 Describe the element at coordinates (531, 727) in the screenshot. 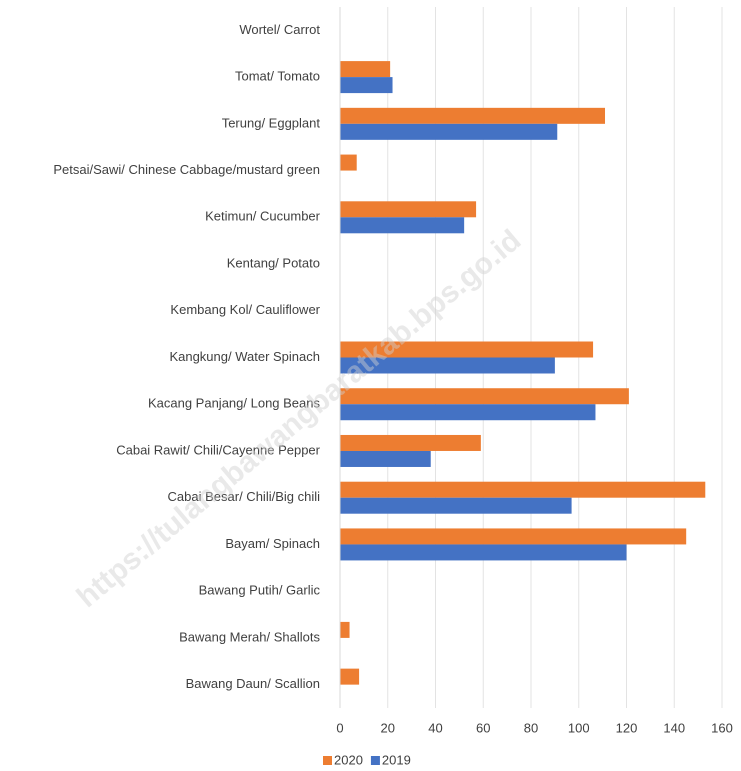

I see `x-tick-label: 80` at that location.